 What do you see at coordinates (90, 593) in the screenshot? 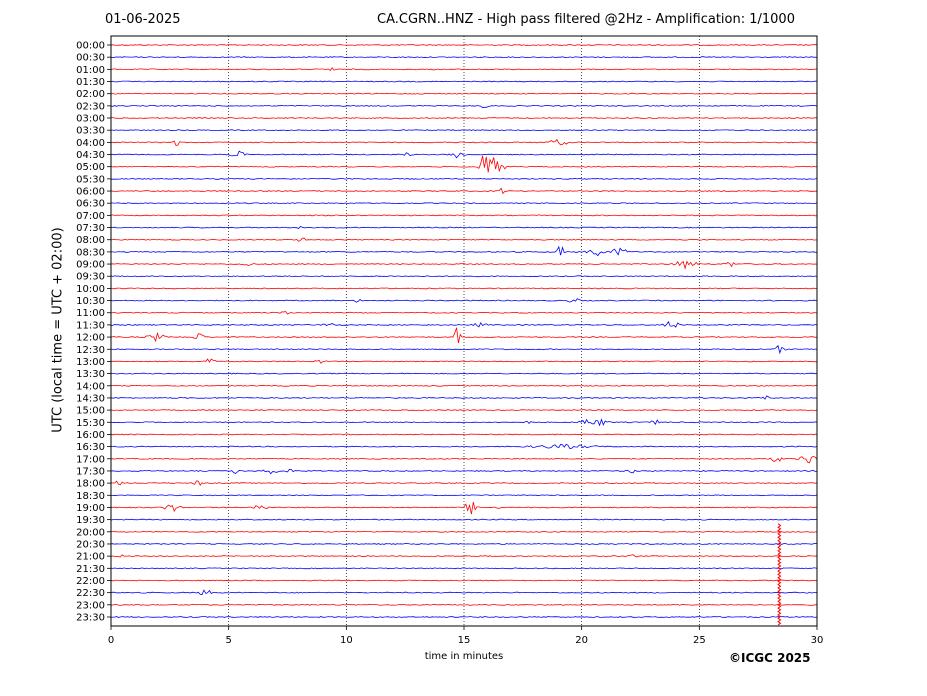
I see `y-tick-label: 22:30` at bounding box center [90, 593].